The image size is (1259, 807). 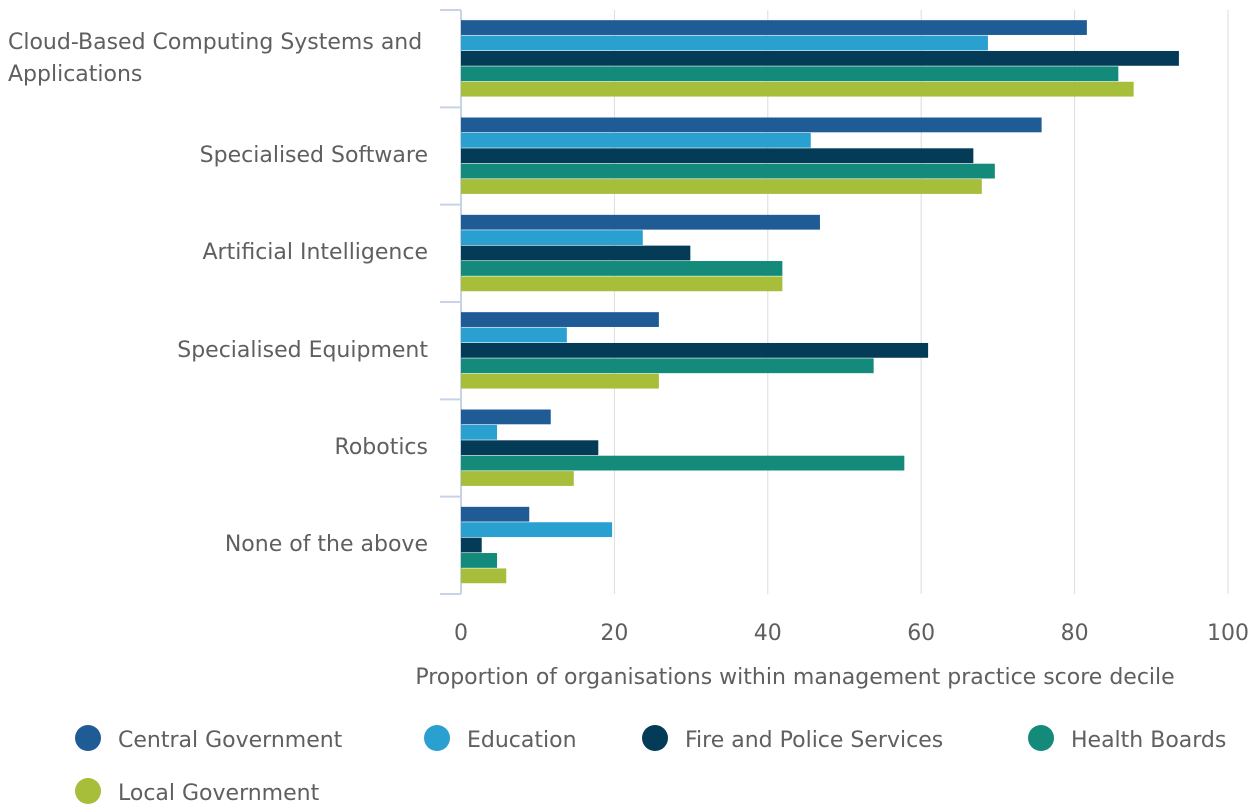 What do you see at coordinates (522, 740) in the screenshot?
I see `legend-label: Education` at bounding box center [522, 740].